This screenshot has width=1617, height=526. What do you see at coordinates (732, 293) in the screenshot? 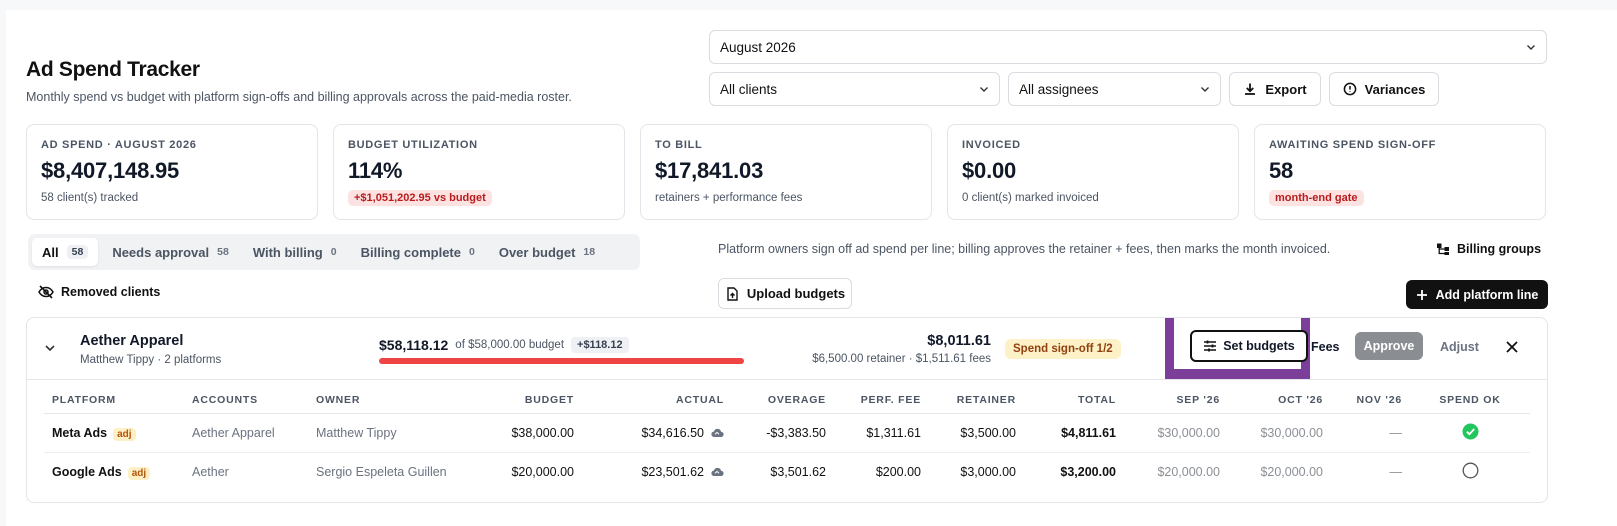
I see `file-upload-icon` at bounding box center [732, 293].